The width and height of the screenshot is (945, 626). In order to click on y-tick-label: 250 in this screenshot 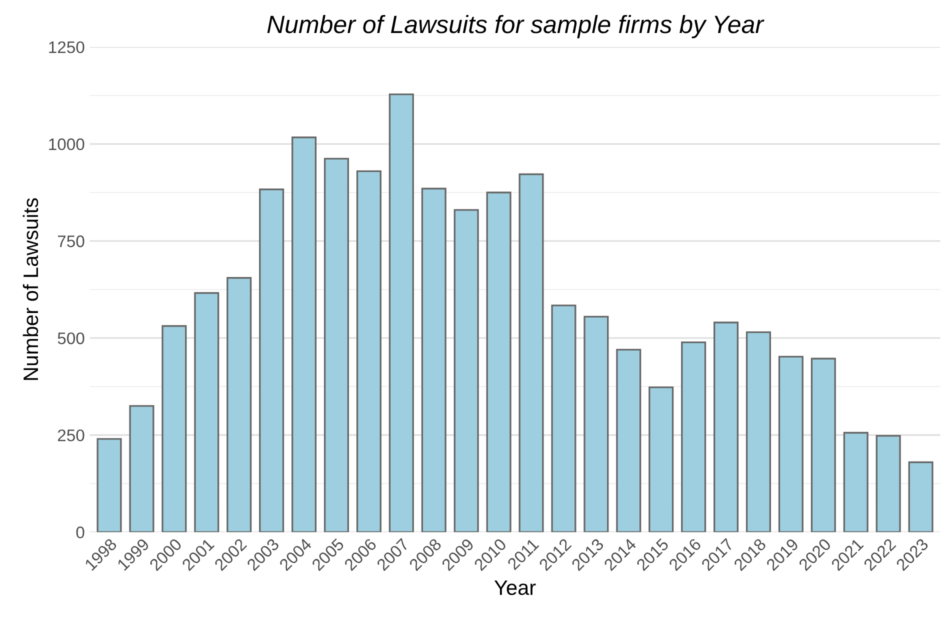, I will do `click(71, 435)`.